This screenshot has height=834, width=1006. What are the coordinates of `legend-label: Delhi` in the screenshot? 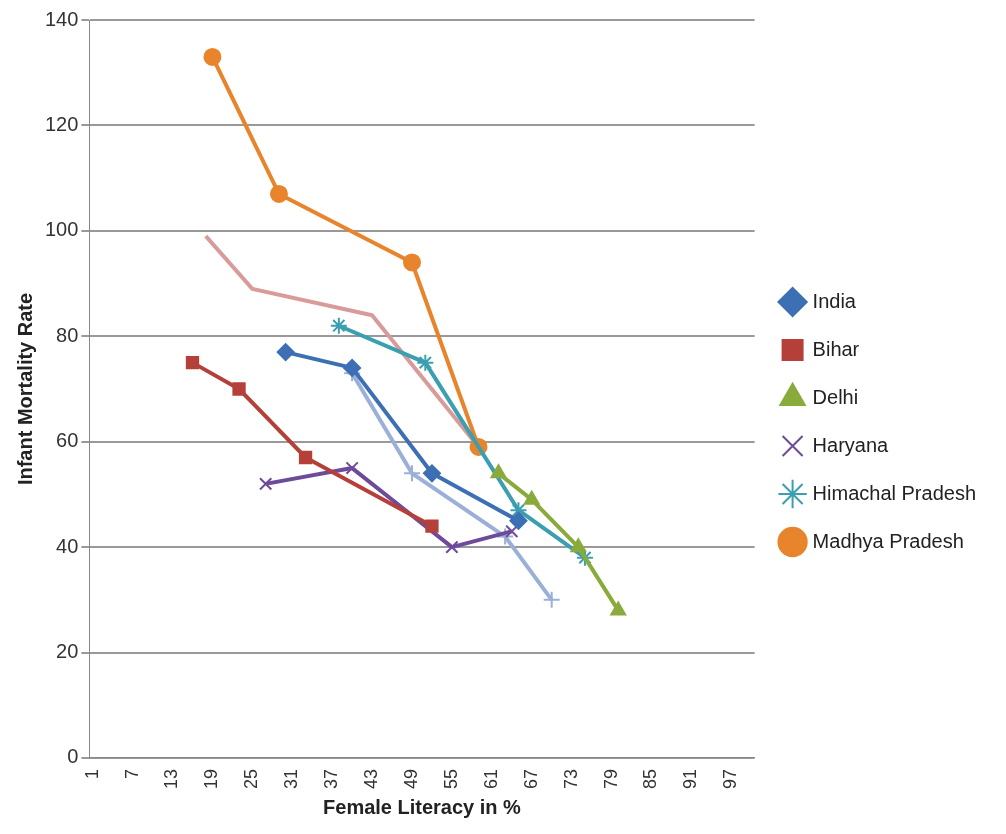 It's located at (835, 396).